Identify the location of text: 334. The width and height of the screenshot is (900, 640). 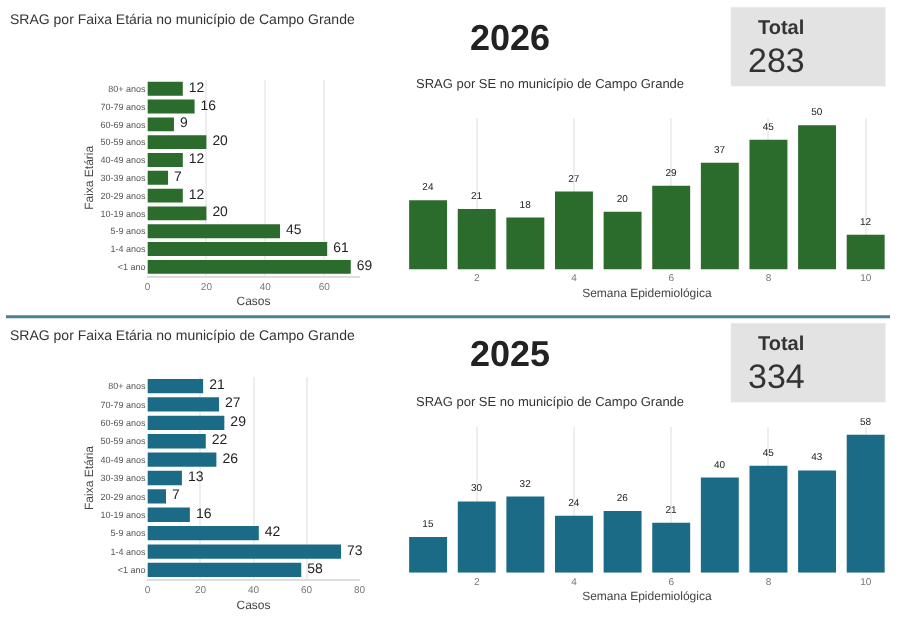
(776, 377).